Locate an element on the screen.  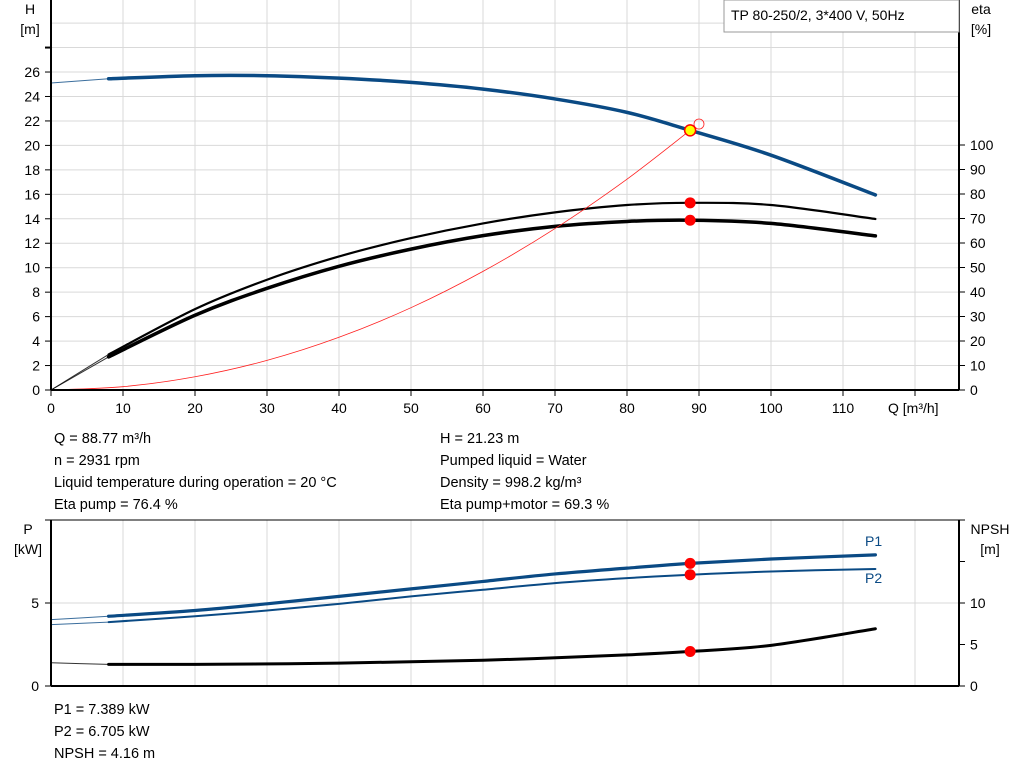
P1-extrapolated-line is located at coordinates (79, 618).